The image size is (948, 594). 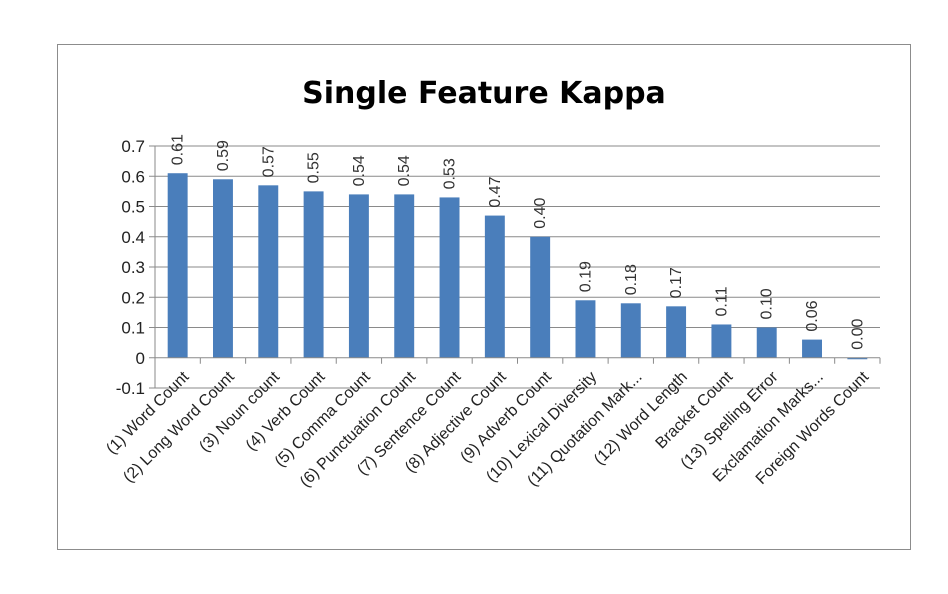 What do you see at coordinates (585, 276) in the screenshot?
I see `data-label: 0.19` at bounding box center [585, 276].